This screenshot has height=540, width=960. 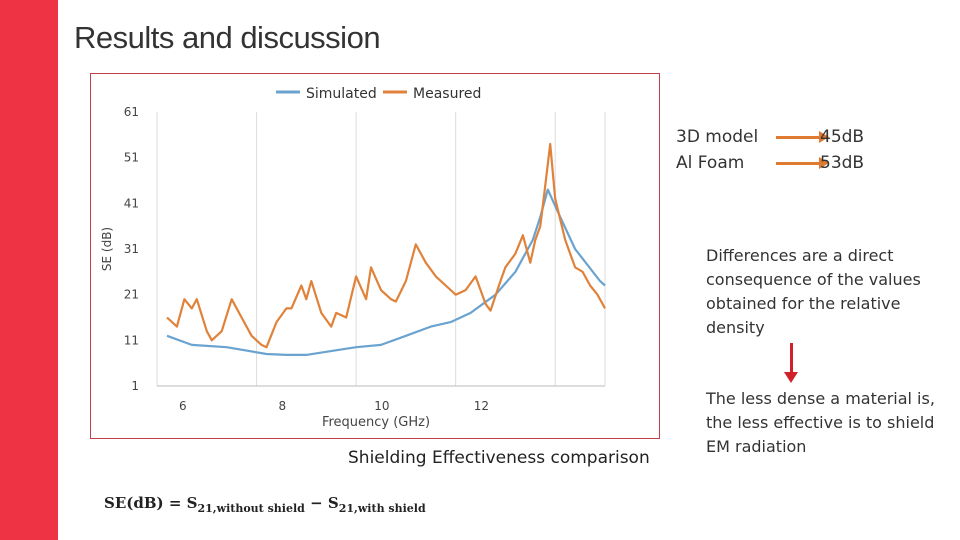 I want to click on legend-label-measured: Measured, so click(x=447, y=94).